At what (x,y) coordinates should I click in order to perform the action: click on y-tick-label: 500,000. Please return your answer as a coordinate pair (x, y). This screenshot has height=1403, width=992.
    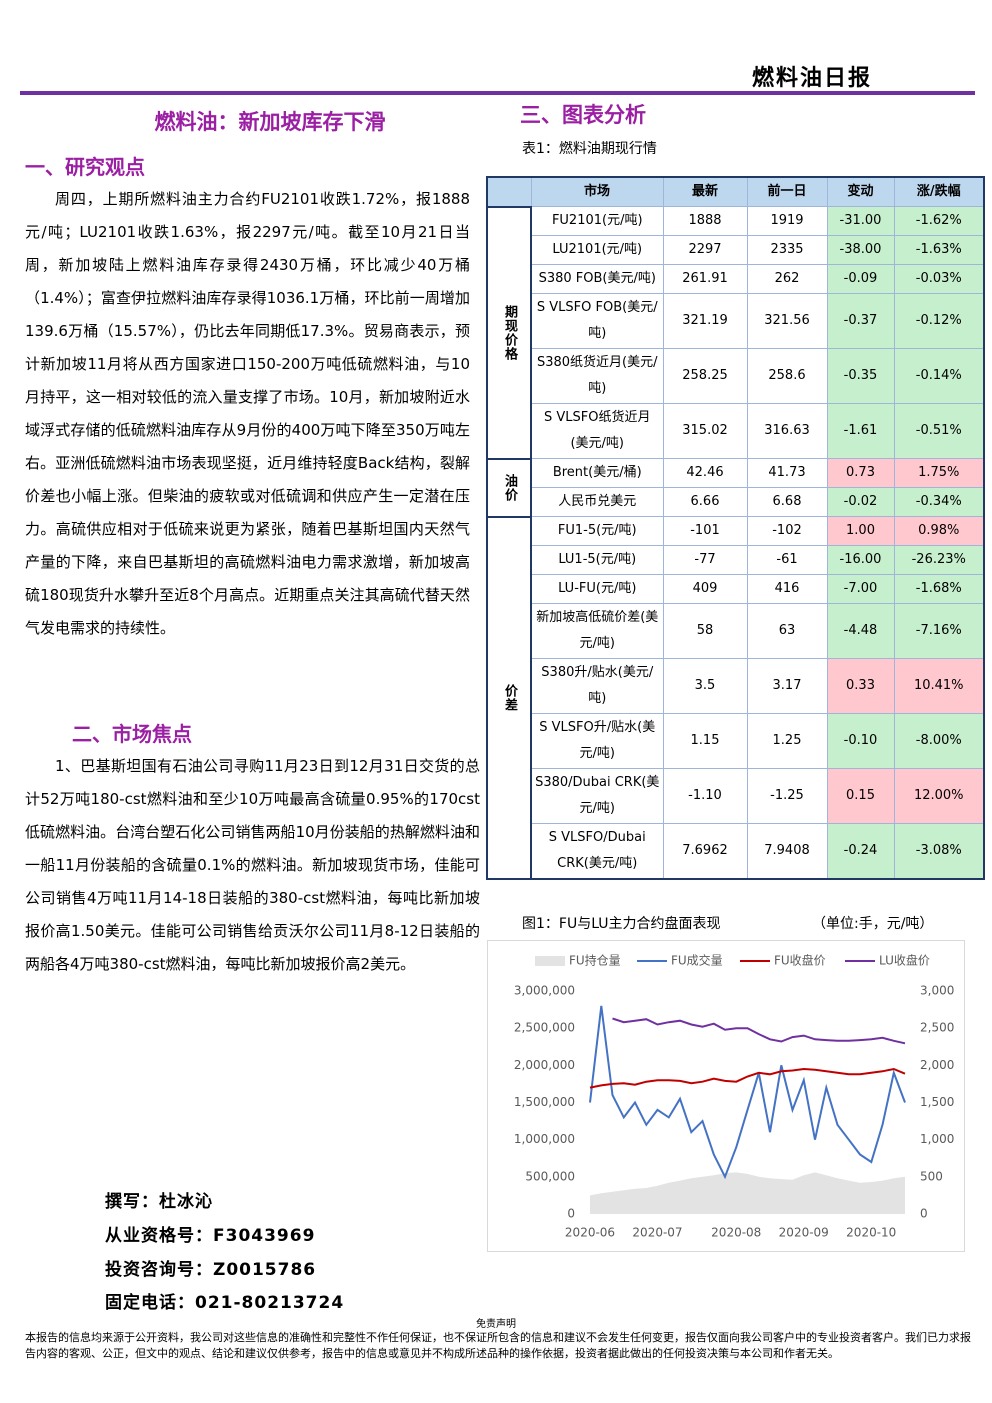
    Looking at the image, I should click on (550, 1176).